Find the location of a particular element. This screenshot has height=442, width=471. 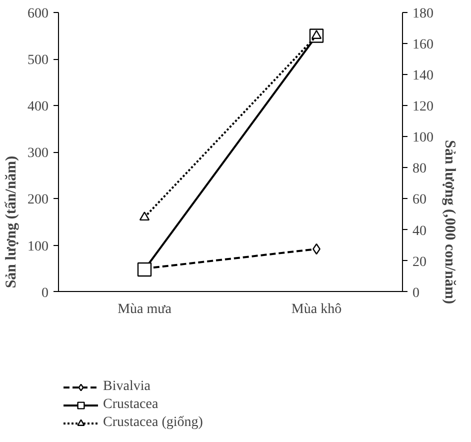

y2-tick-label: 140 is located at coordinates (423, 76).